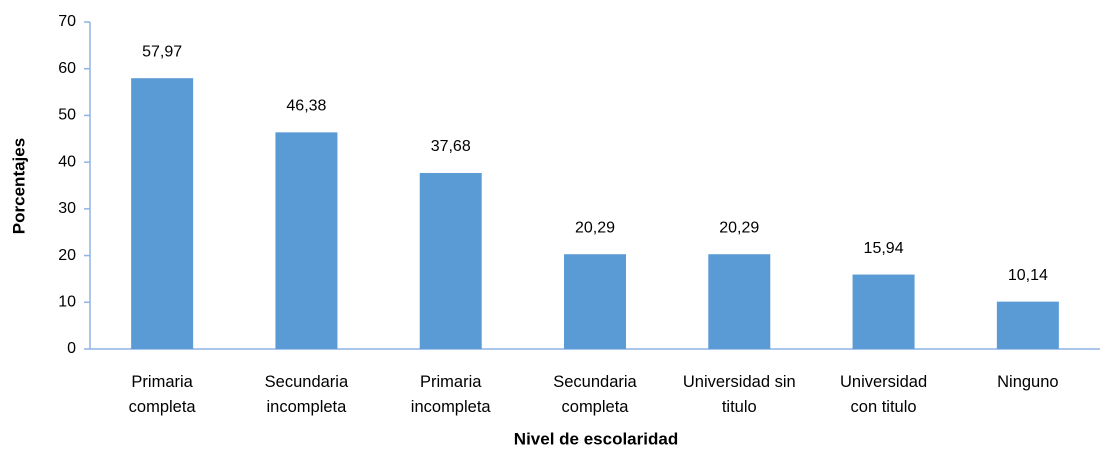 The height and width of the screenshot is (457, 1106). Describe the element at coordinates (71, 348) in the screenshot. I see `y-tick-label: 0` at that location.